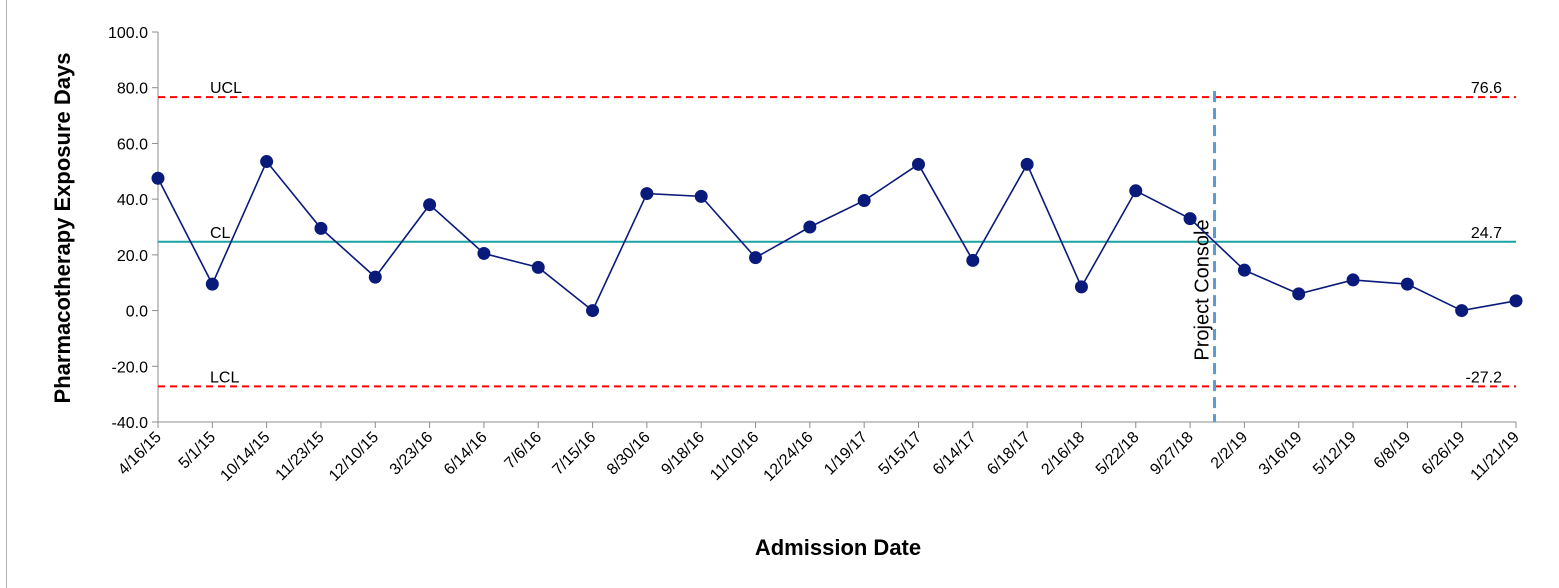  I want to click on x-axis-title: Admission Date, so click(838, 547).